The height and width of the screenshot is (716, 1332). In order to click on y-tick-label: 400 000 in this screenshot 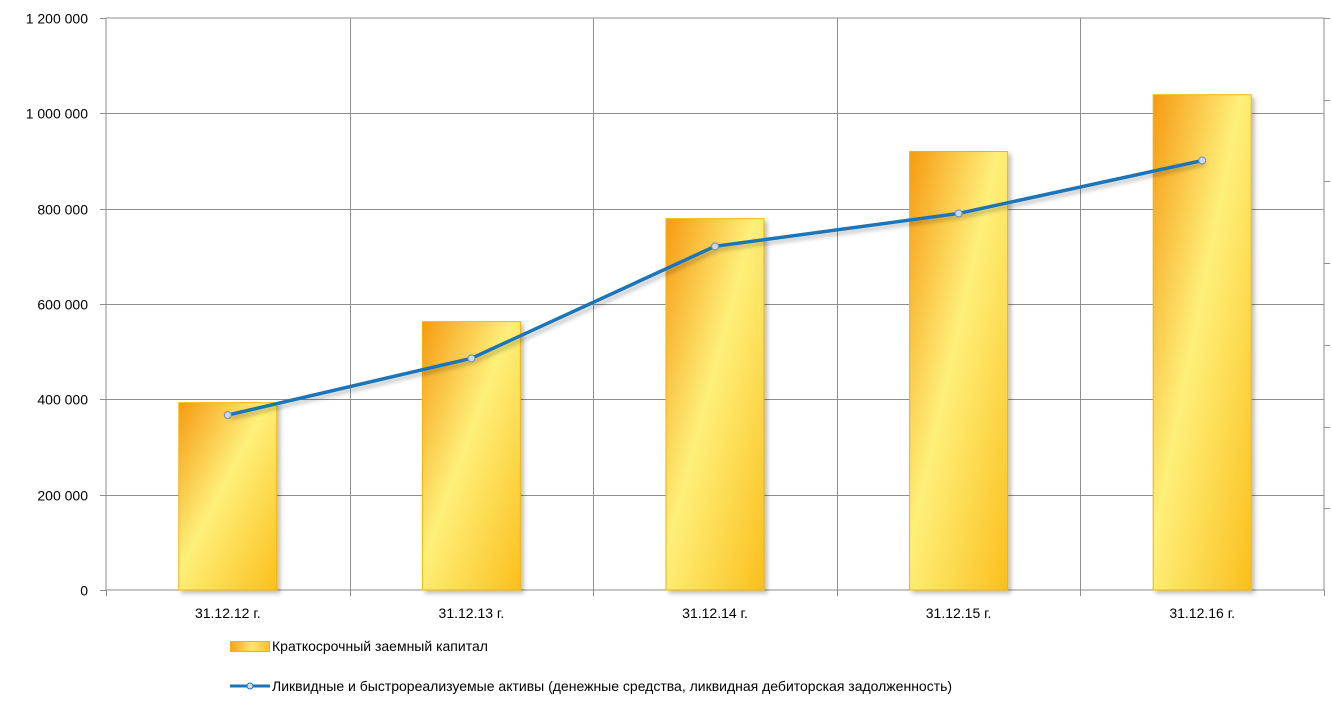, I will do `click(62, 400)`.